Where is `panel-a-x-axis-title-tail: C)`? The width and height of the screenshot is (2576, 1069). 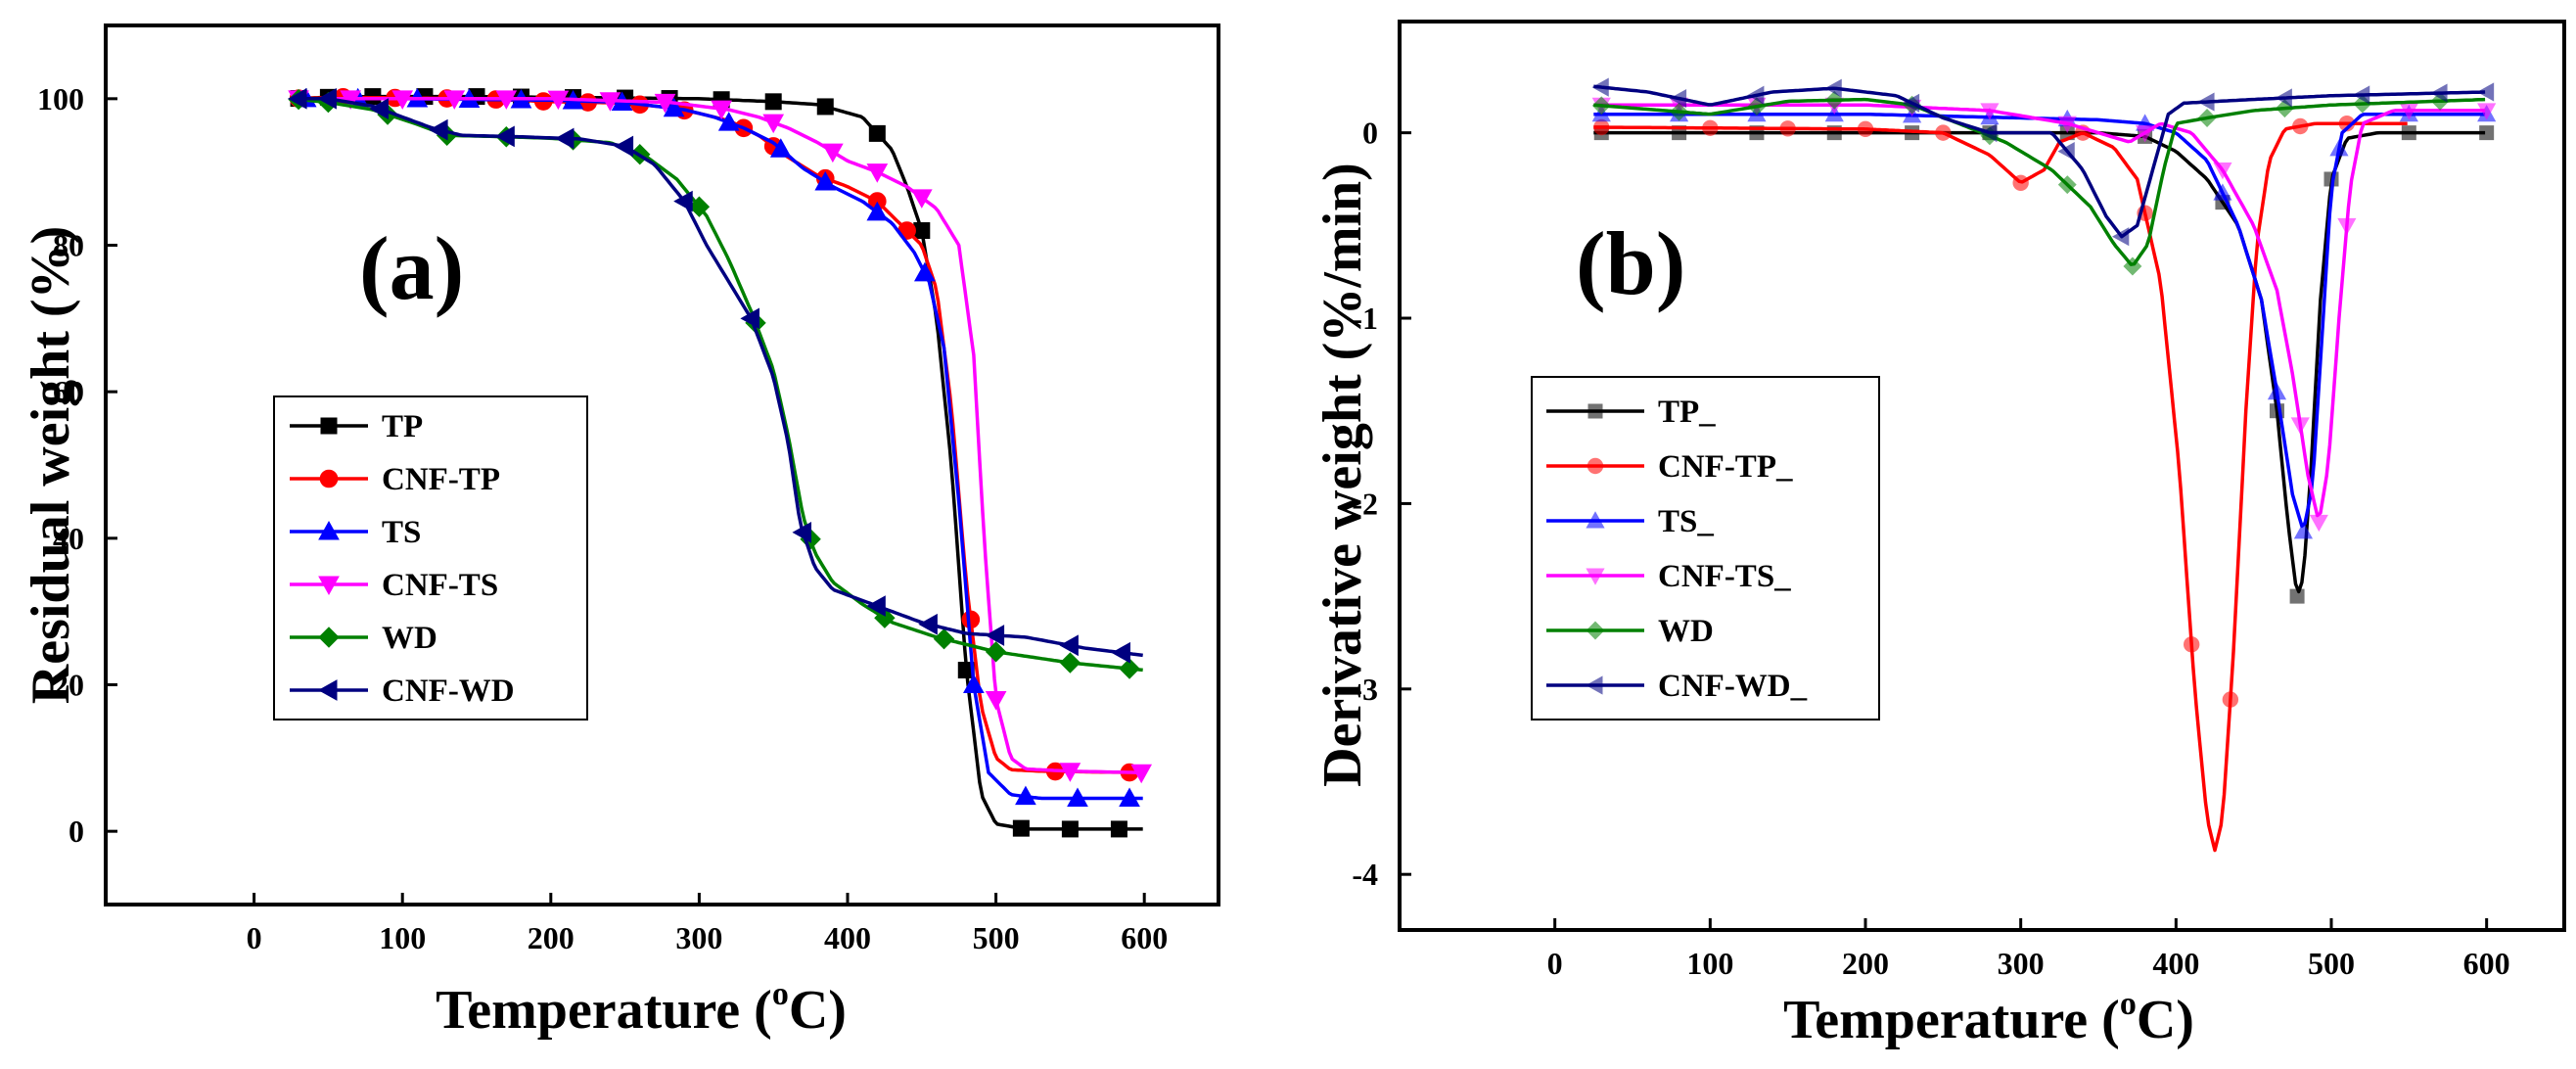 panel-a-x-axis-title-tail: C) is located at coordinates (818, 1010).